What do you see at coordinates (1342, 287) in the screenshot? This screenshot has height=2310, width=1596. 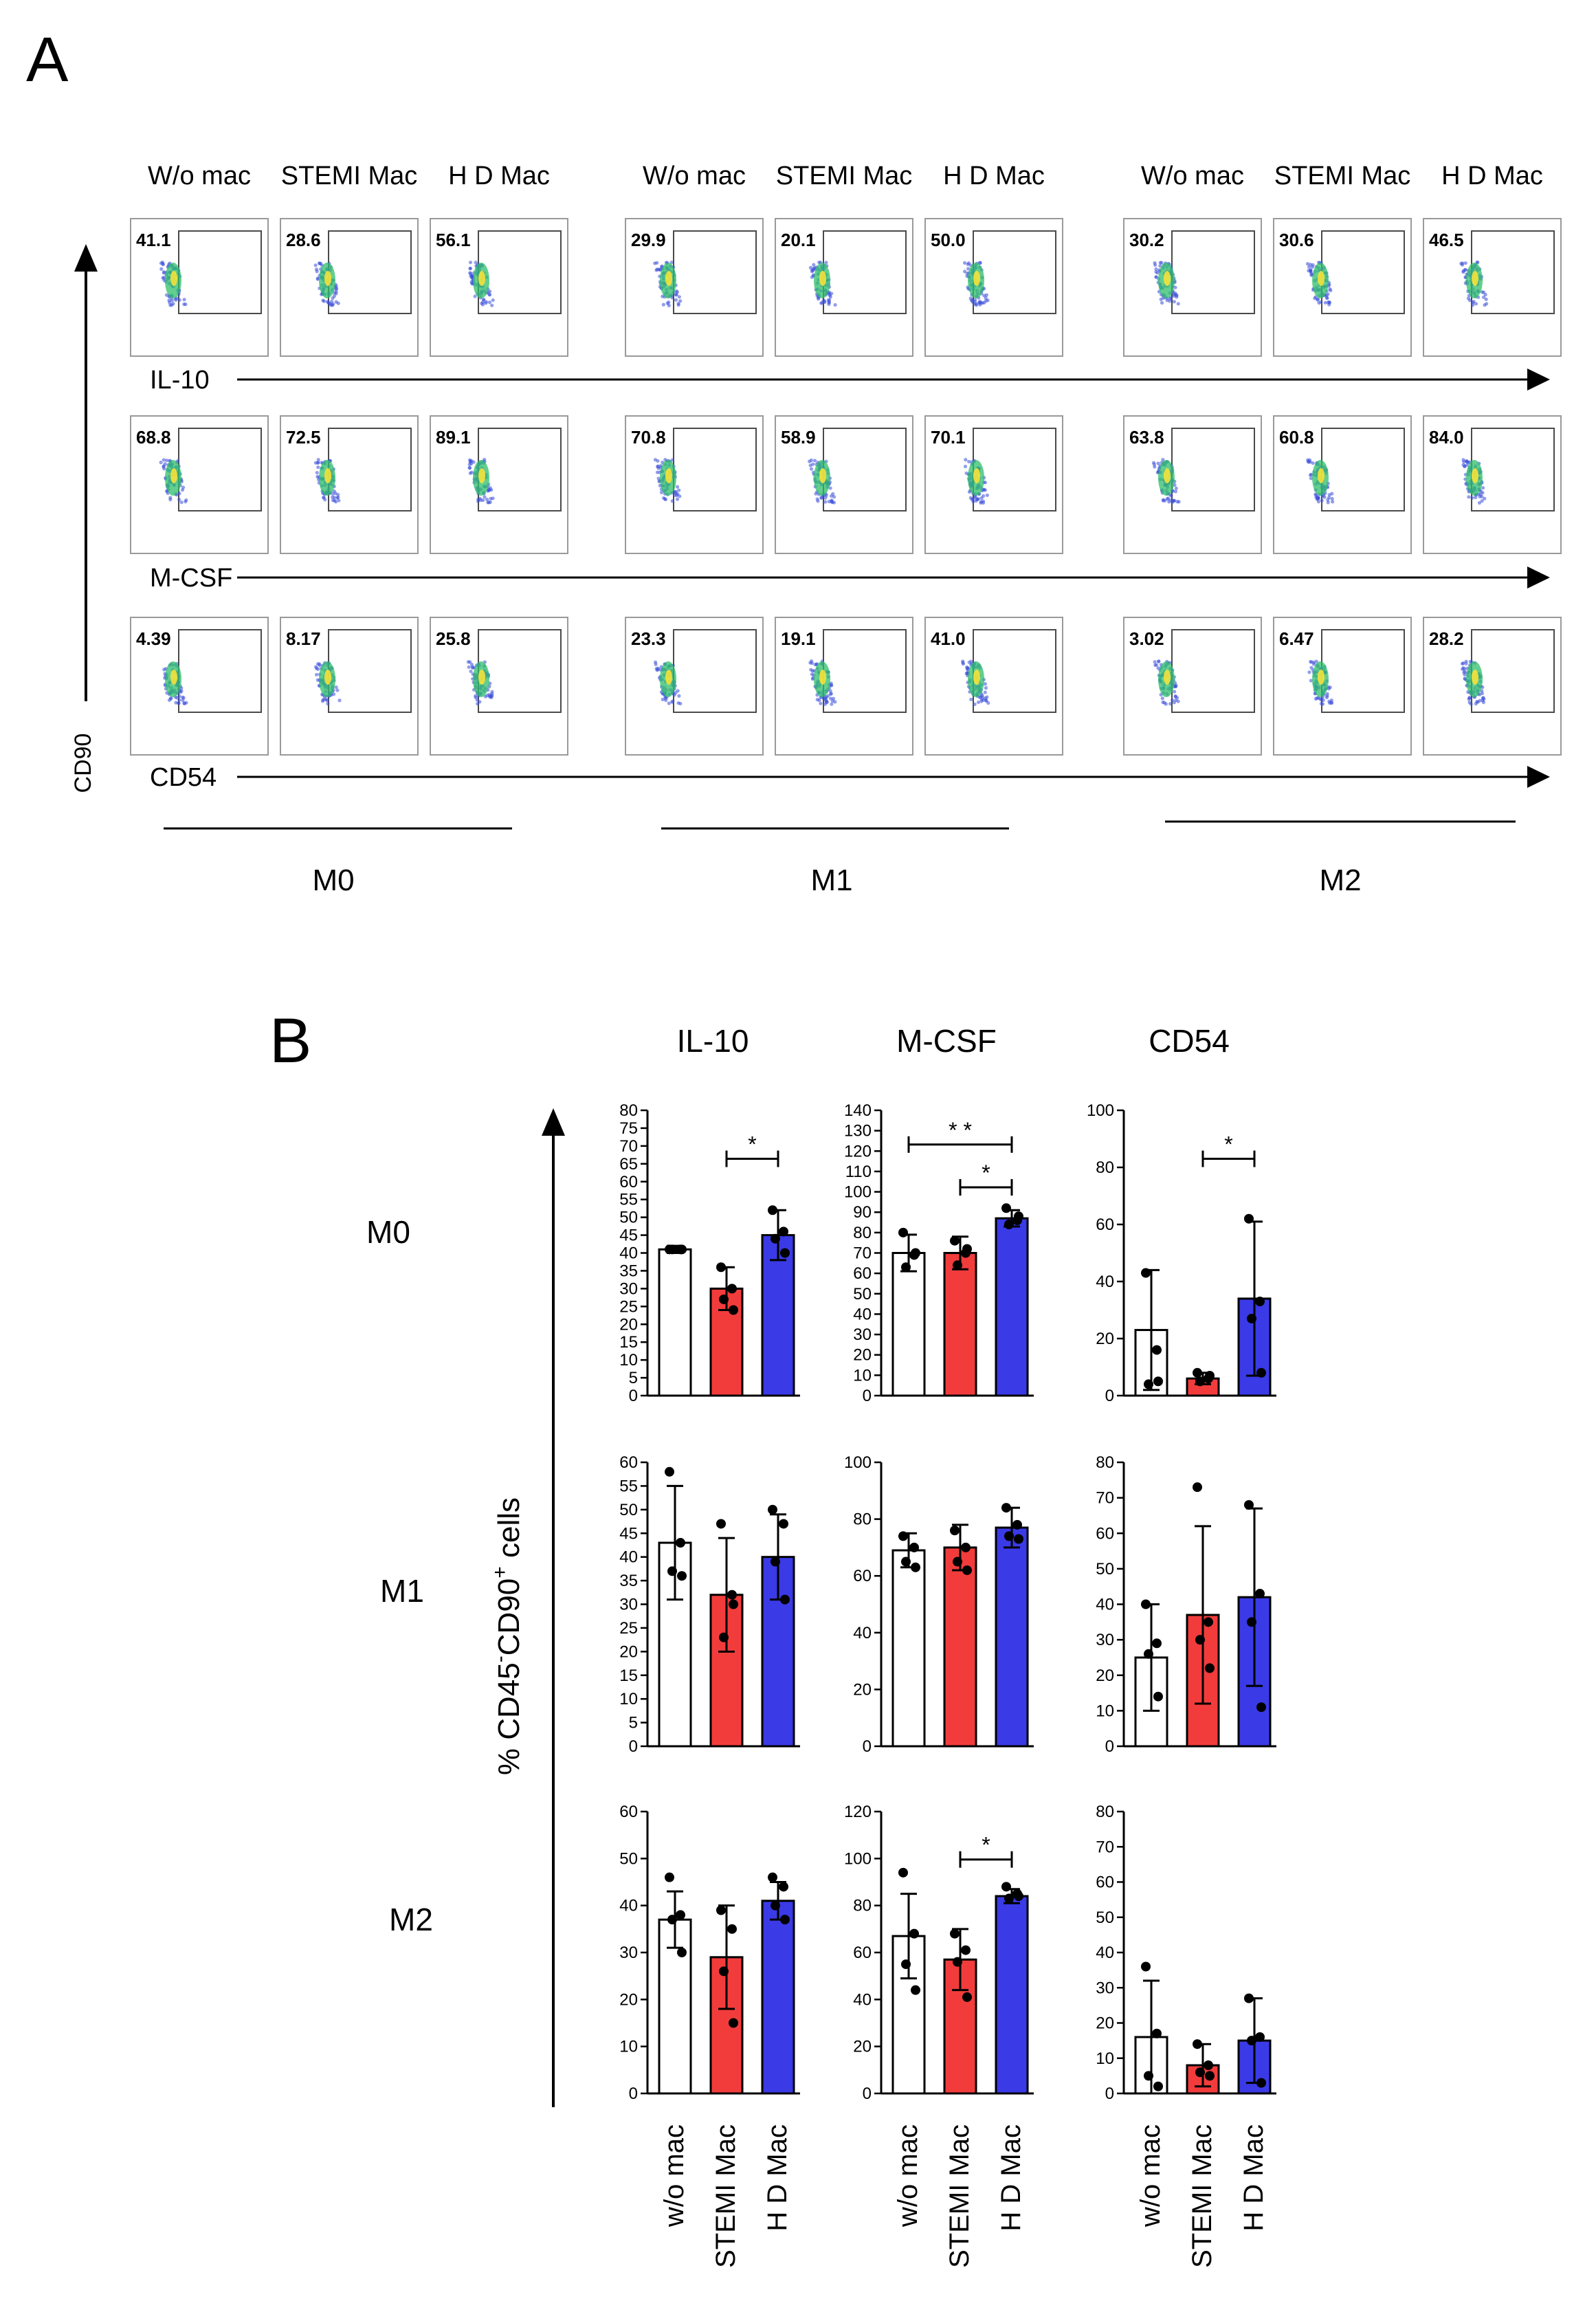 I see `flow-plot: 30.6` at bounding box center [1342, 287].